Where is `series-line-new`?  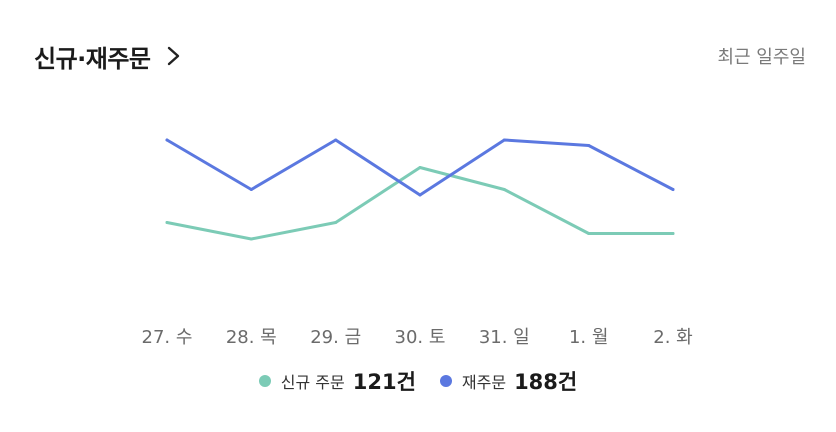
series-line-new is located at coordinates (420, 203).